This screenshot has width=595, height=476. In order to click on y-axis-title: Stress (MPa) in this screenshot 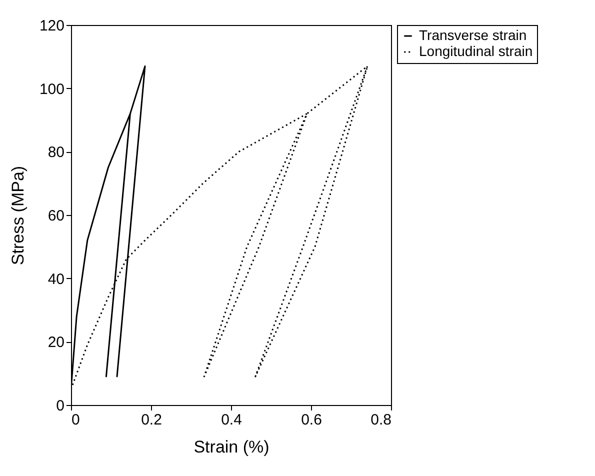, I will do `click(18, 216)`.